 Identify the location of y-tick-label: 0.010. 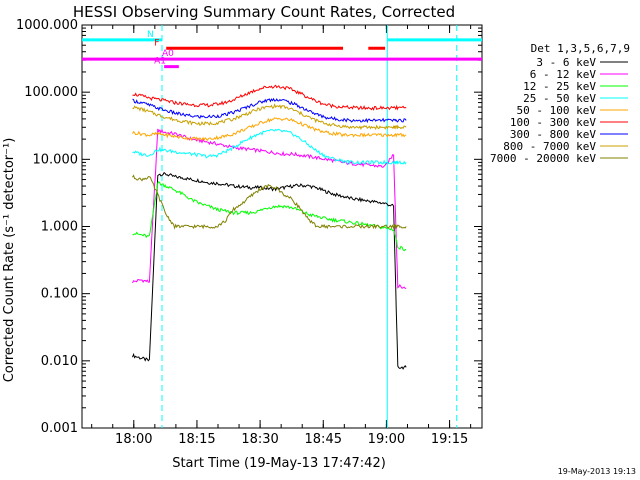
(59, 361).